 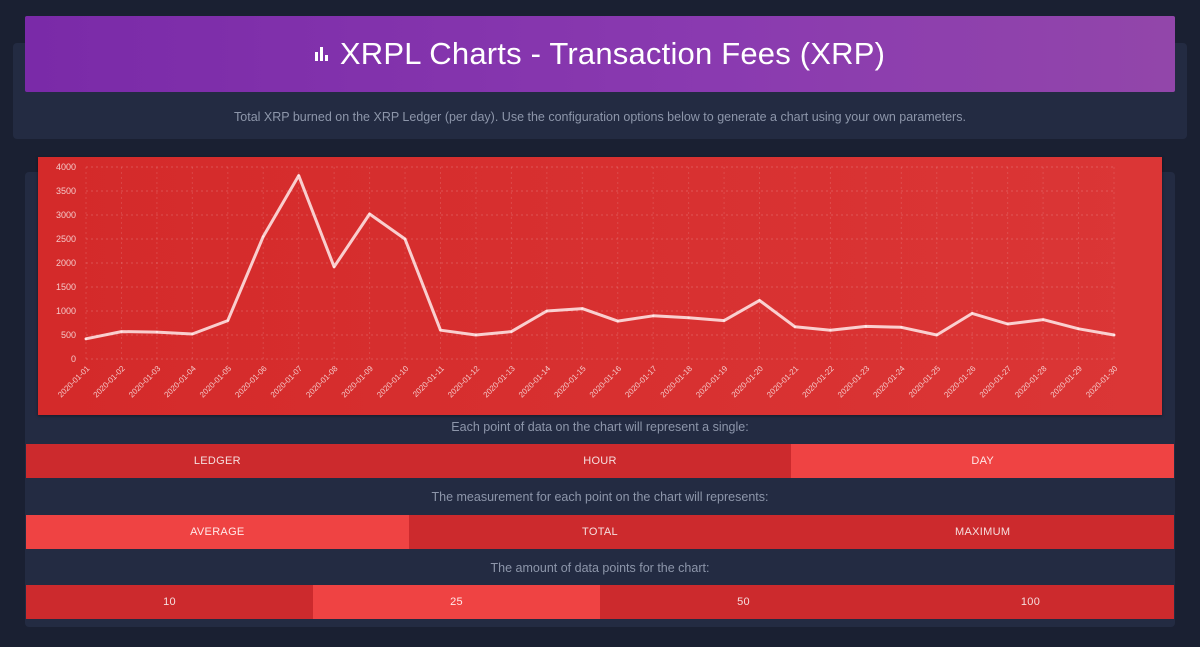 I want to click on x-tick-label: 2020-01-04, so click(x=180, y=382).